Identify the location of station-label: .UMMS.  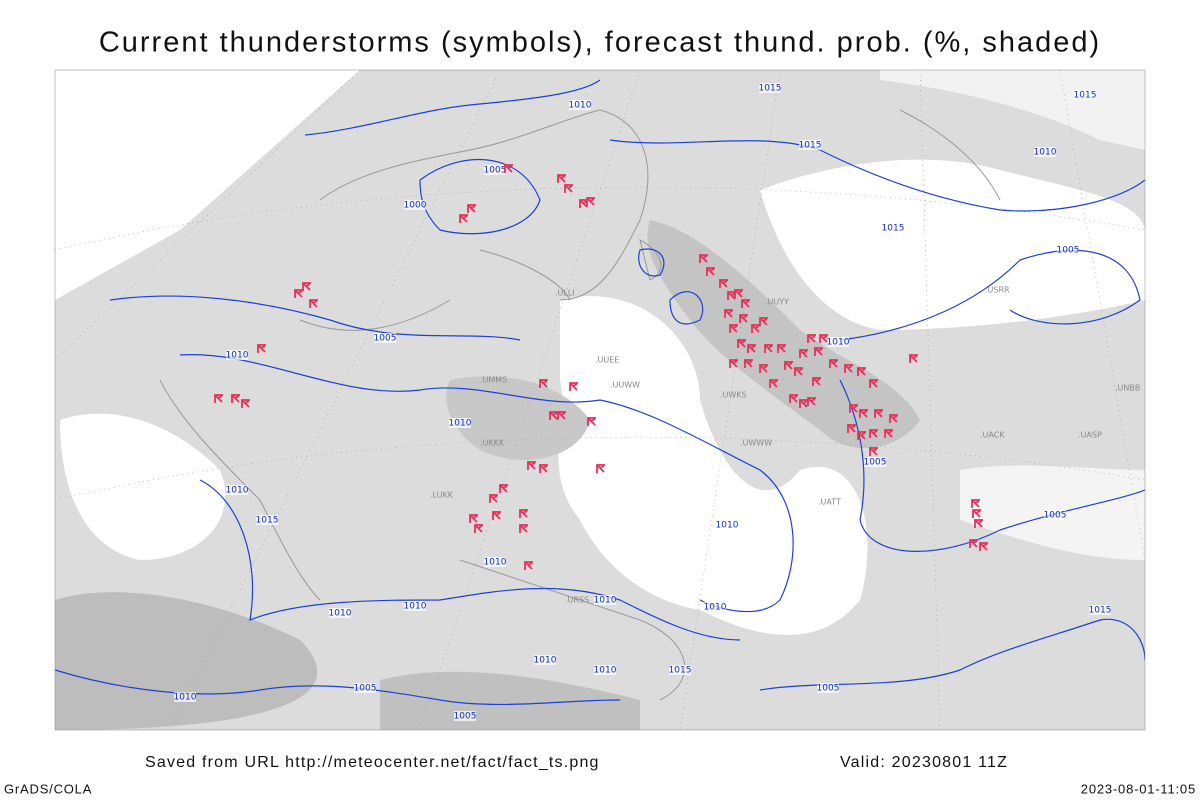
(493, 380).